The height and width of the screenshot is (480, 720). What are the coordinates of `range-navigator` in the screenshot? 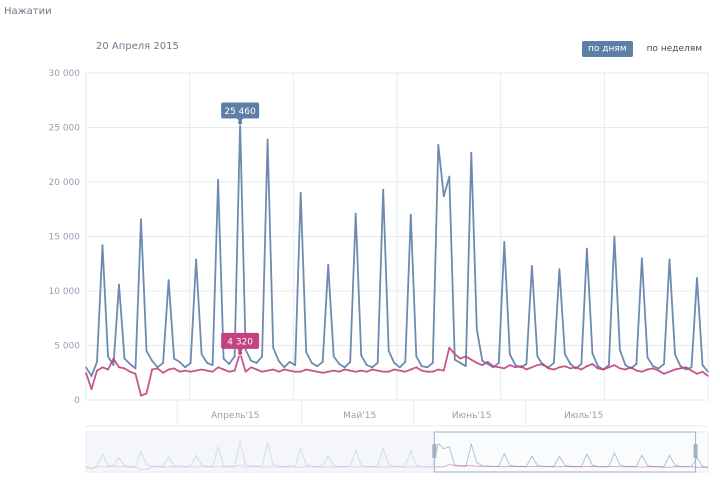 It's located at (397, 452).